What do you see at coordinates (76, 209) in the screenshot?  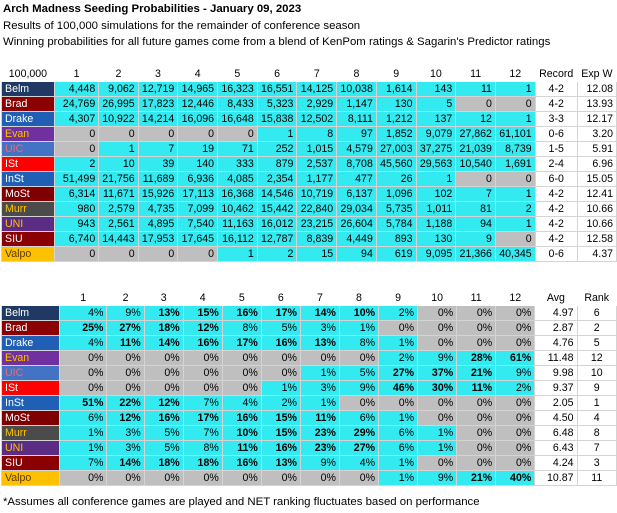 I see `count-cell: 980` at bounding box center [76, 209].